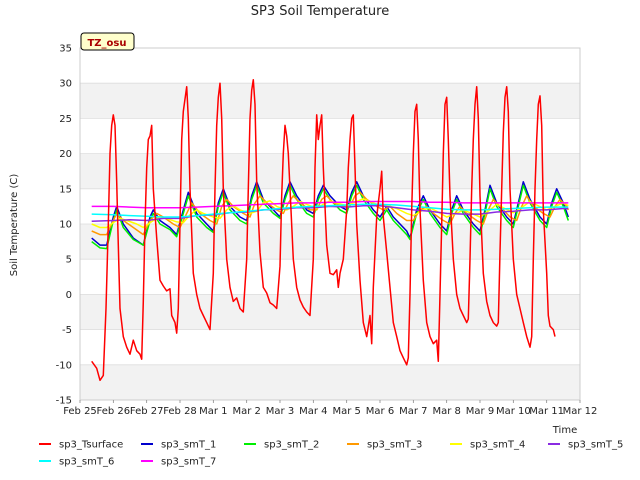  Describe the element at coordinates (188, 462) in the screenshot. I see `legend-label: sp3_smT_7` at that location.